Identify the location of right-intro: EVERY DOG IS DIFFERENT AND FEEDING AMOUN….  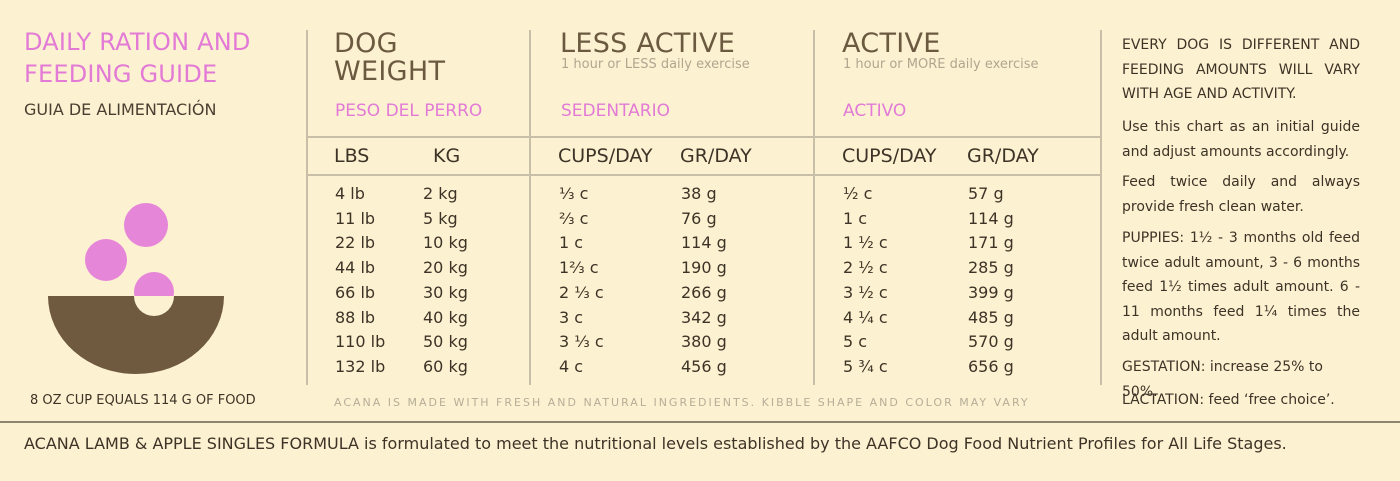
(1241, 69).